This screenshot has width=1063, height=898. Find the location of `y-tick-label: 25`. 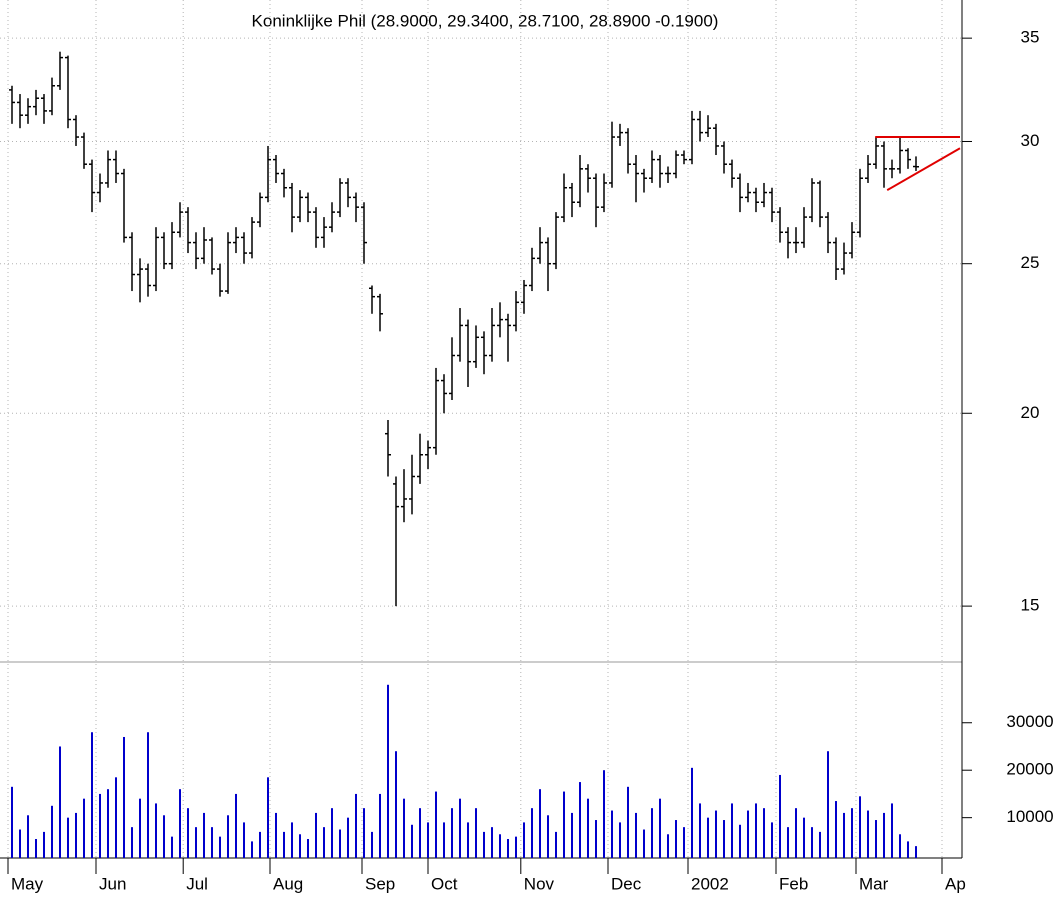

y-tick-label: 25 is located at coordinates (1030, 262).